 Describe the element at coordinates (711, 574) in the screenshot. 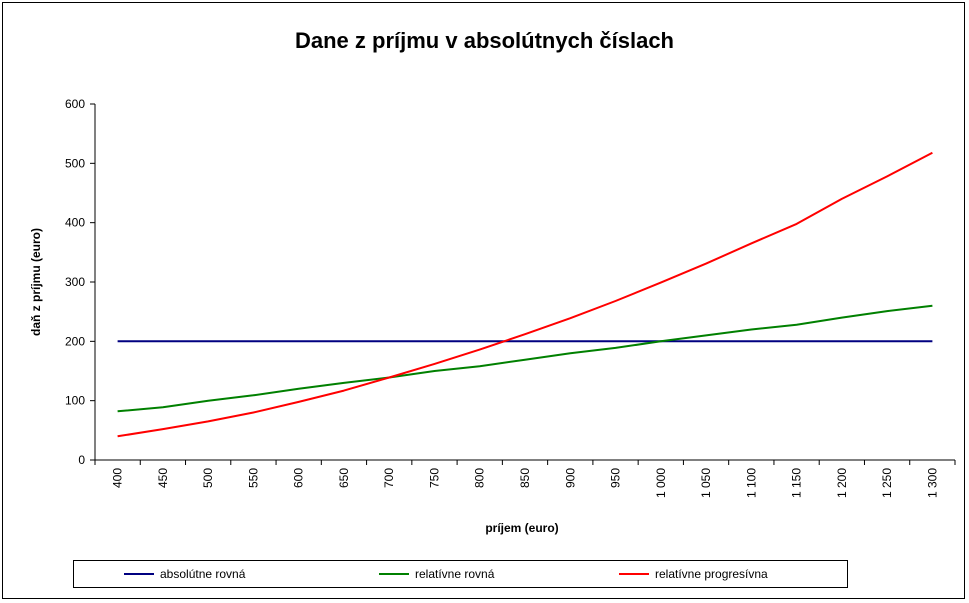

I see `legend-label: relatívne progresívna` at that location.